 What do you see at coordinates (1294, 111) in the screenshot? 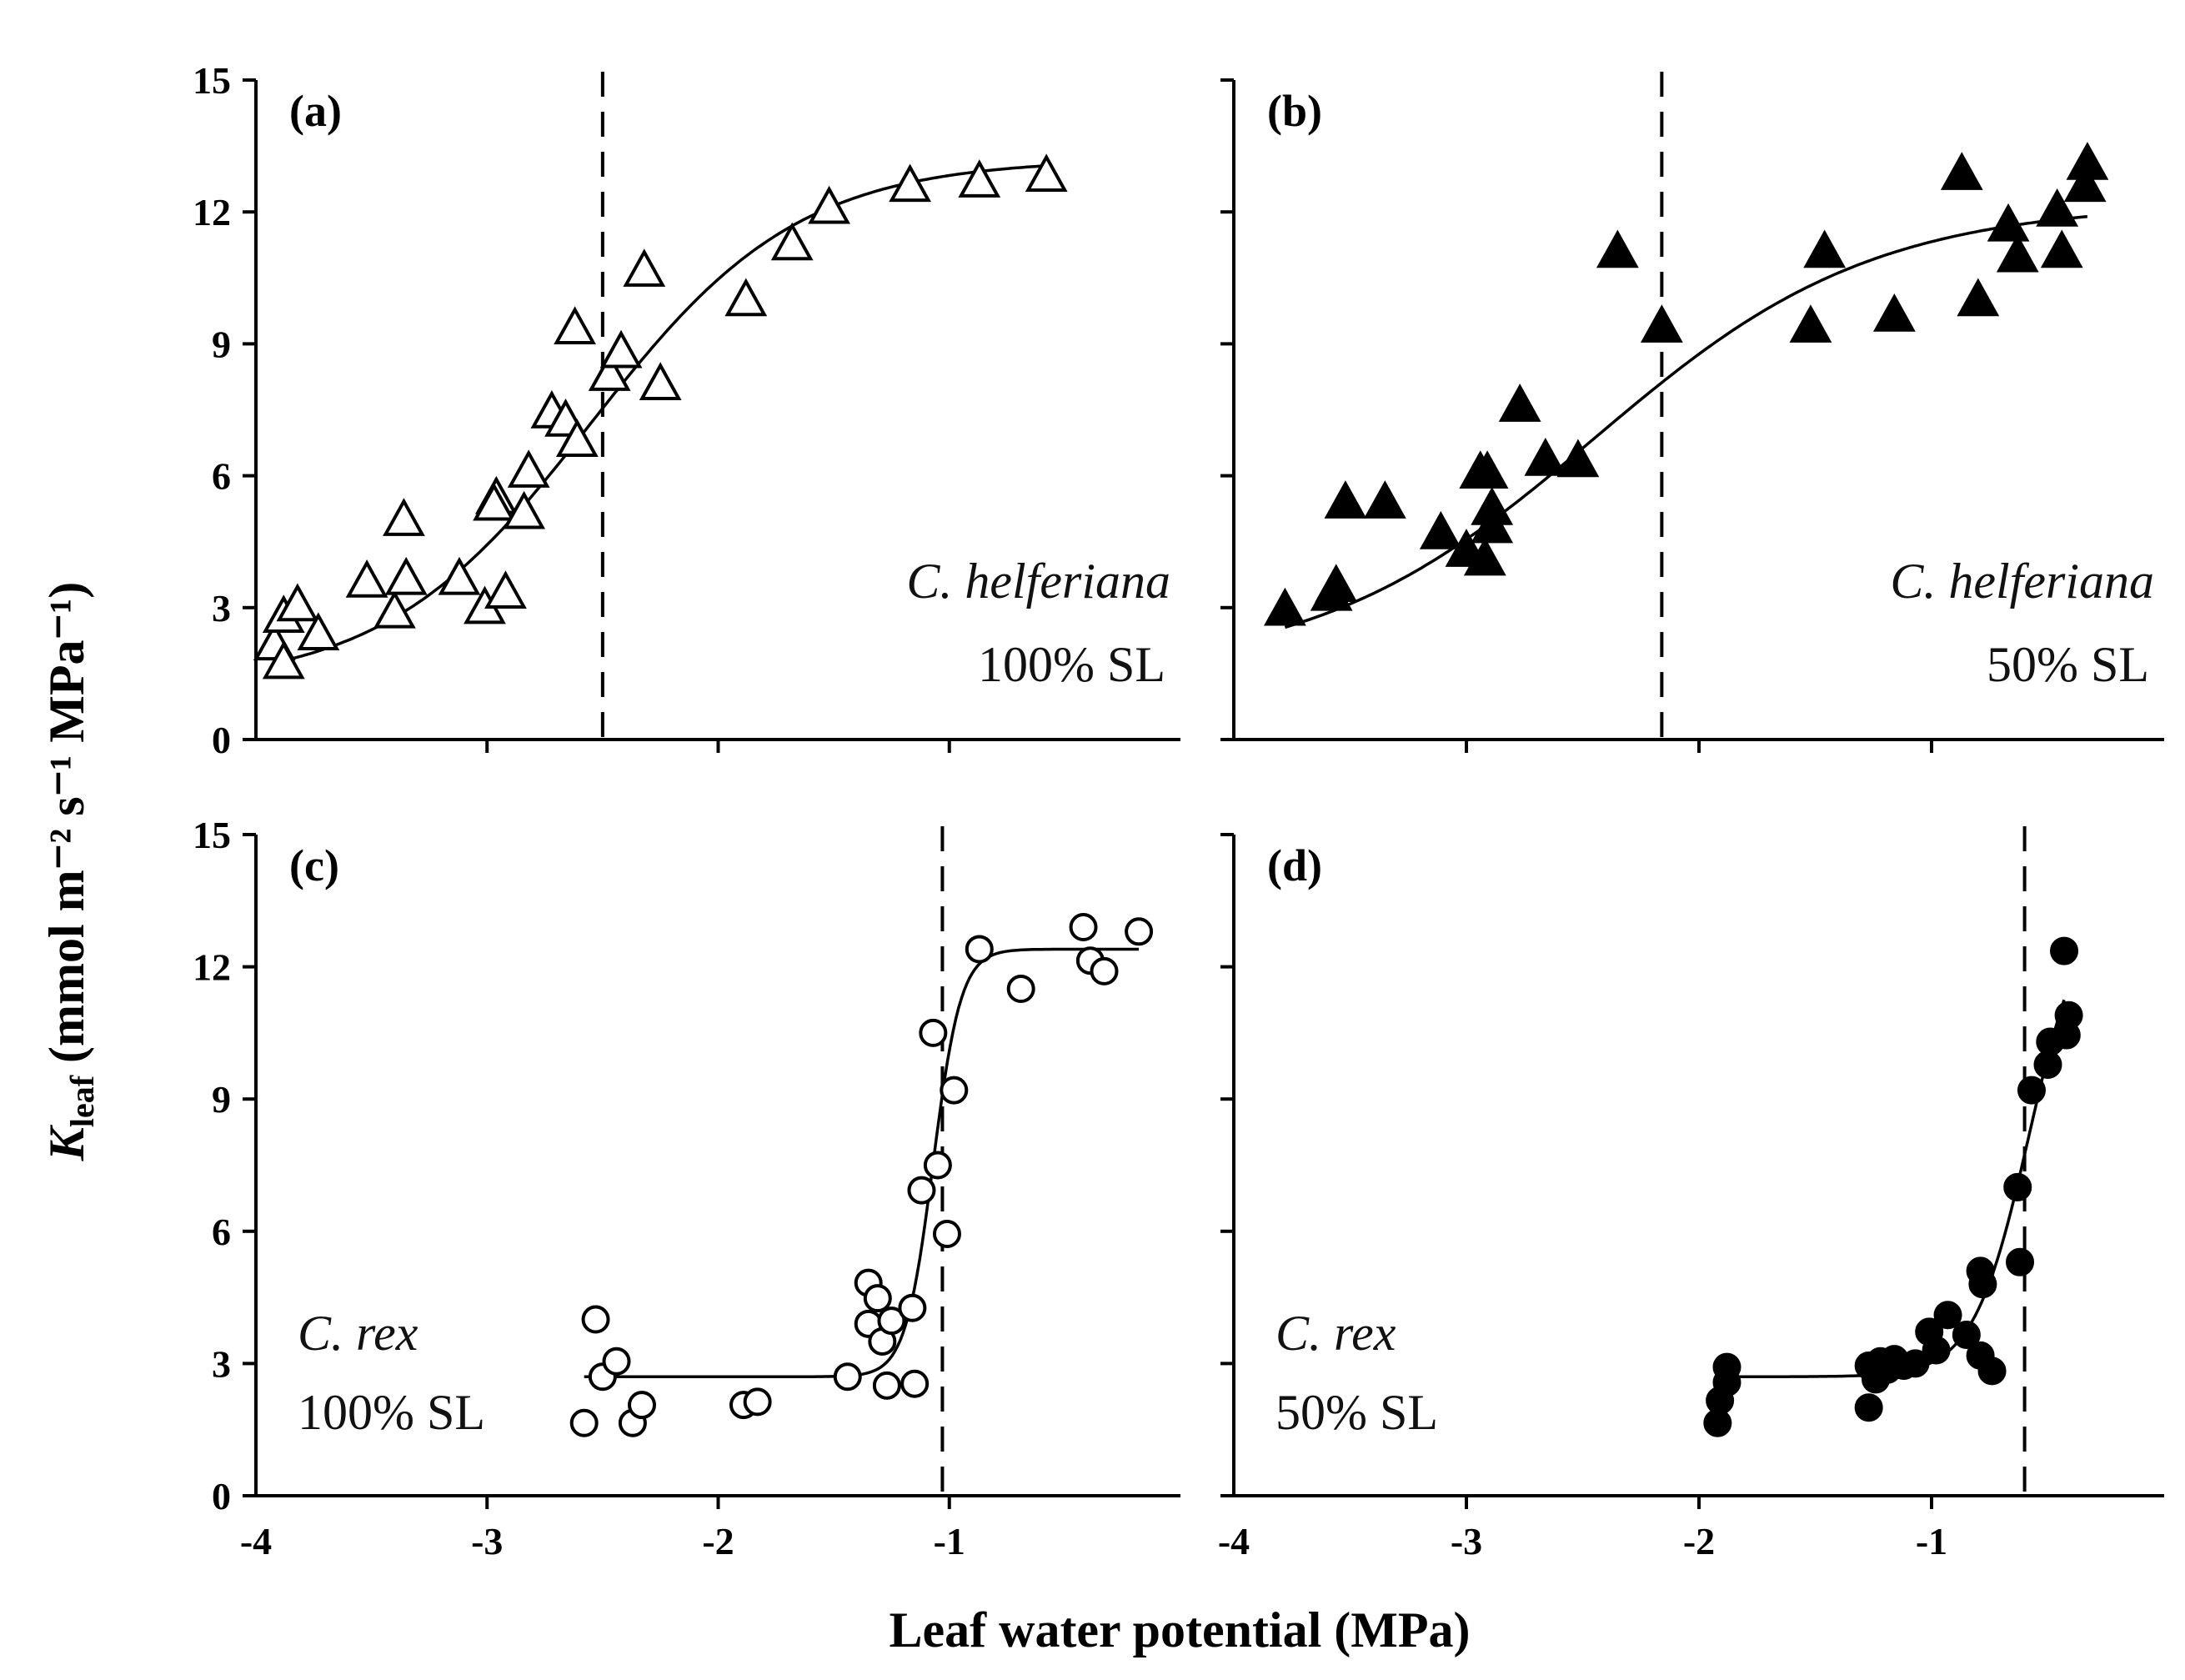
I see `panel-label: (b)` at bounding box center [1294, 111].